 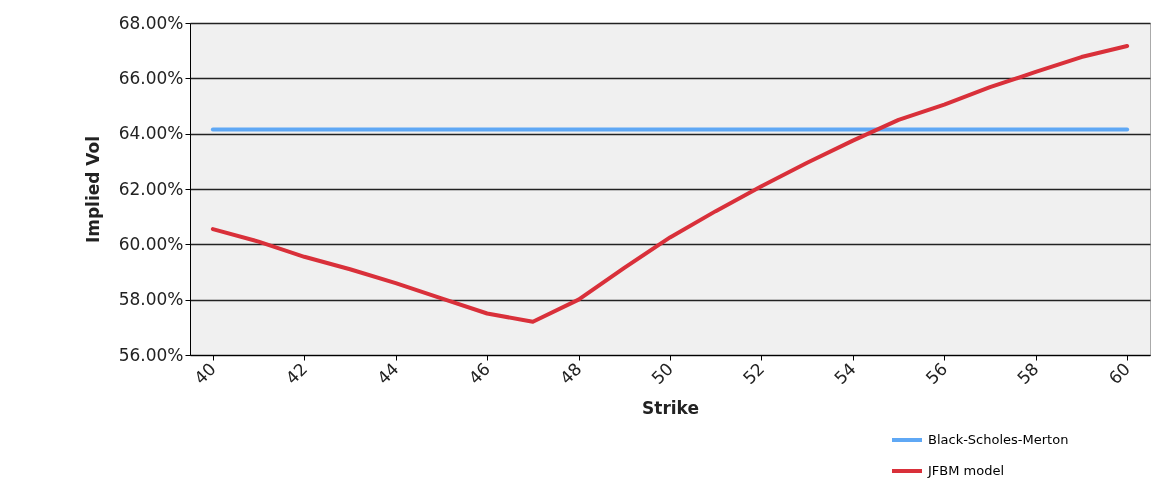 What do you see at coordinates (151, 77) in the screenshot?
I see `y-tick-label: 66.00%` at bounding box center [151, 77].